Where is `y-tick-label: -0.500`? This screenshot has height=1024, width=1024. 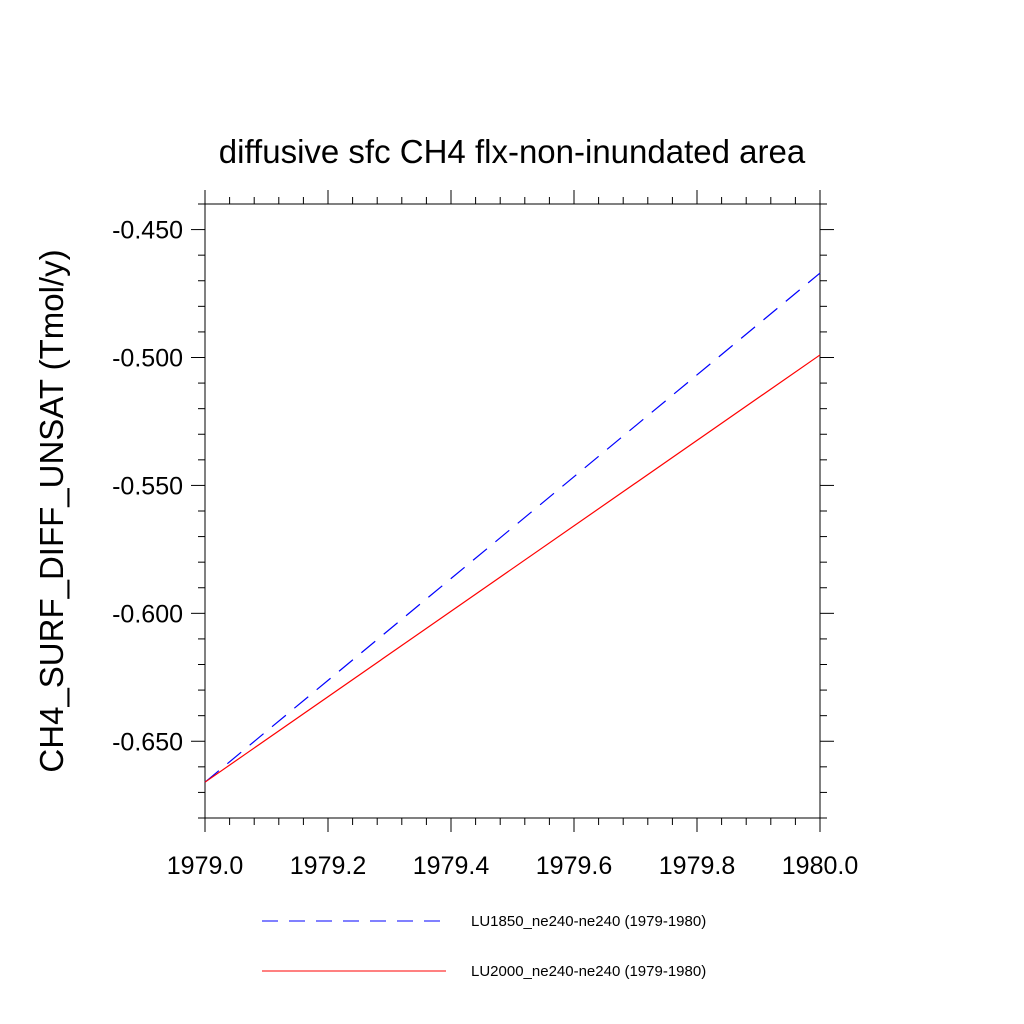
y-tick-label: -0.500 is located at coordinates (147, 359).